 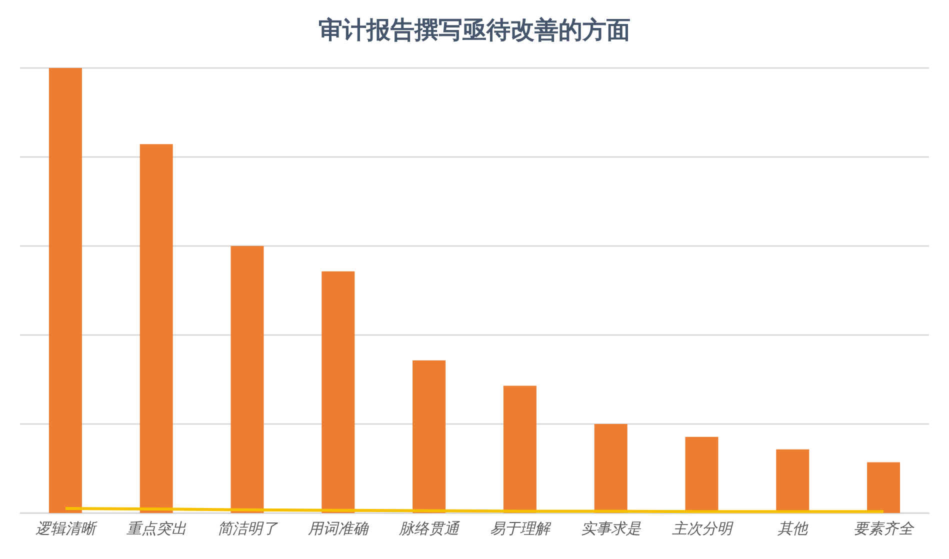 What do you see at coordinates (703, 529) in the screenshot?
I see `x-tick-label: 主次分明` at bounding box center [703, 529].